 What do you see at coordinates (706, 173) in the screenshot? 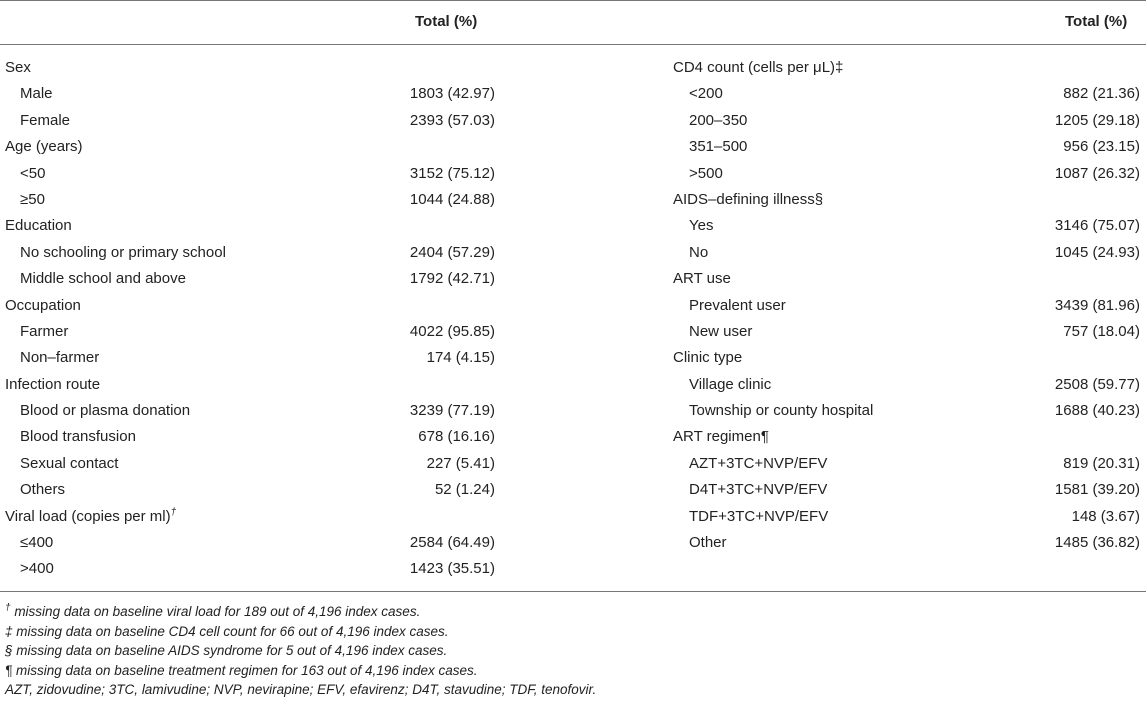
I see `row-sublabel: >500` at bounding box center [706, 173].